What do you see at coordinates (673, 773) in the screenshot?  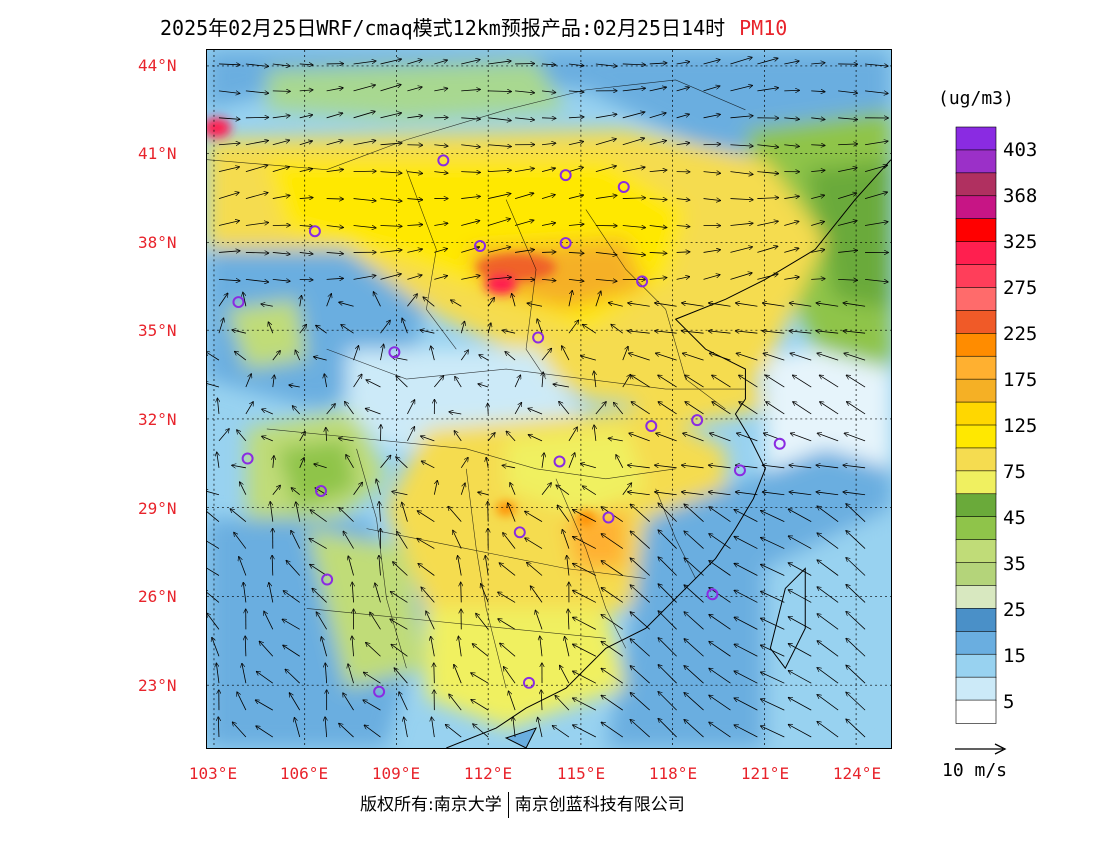 I see `lon-label: 118°E` at bounding box center [673, 773].